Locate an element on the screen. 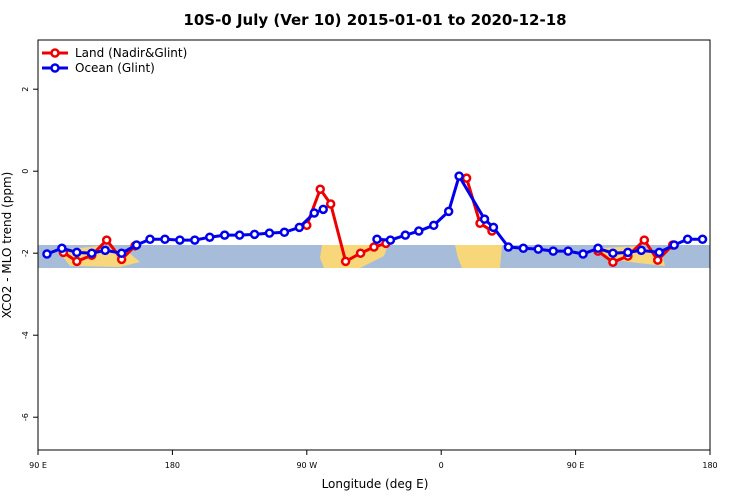 The image size is (750, 504). y-tick-label: -6 is located at coordinates (25, 417).